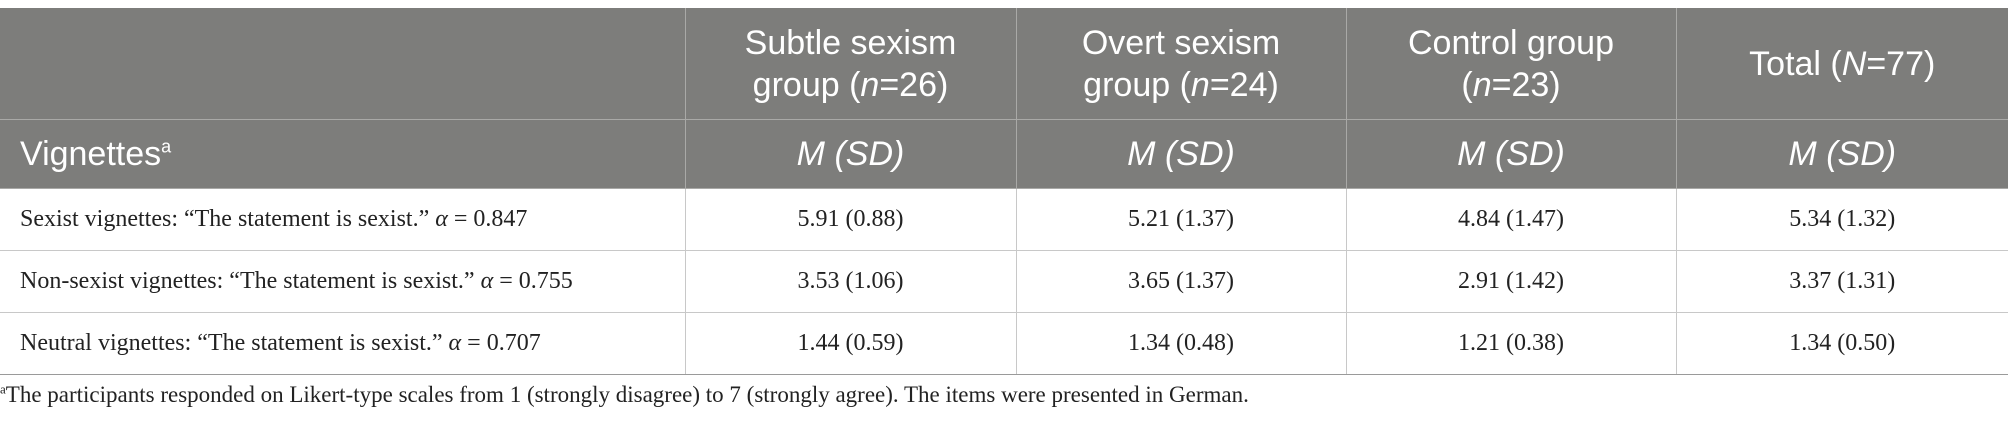 The height and width of the screenshot is (430, 2008). I want to click on header-control-group: Control group (n=23), so click(1511, 64).